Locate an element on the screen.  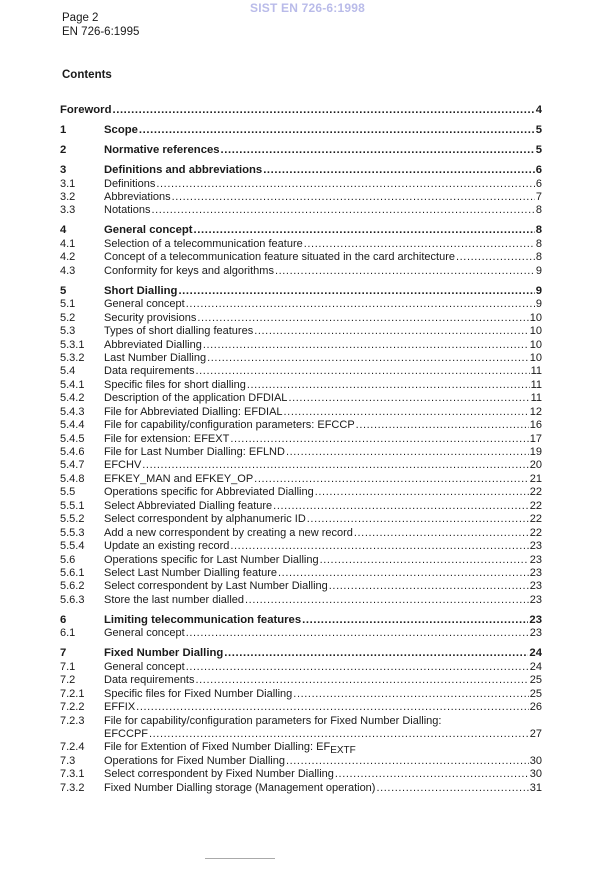
toc-entry-page: 6 is located at coordinates (538, 170).